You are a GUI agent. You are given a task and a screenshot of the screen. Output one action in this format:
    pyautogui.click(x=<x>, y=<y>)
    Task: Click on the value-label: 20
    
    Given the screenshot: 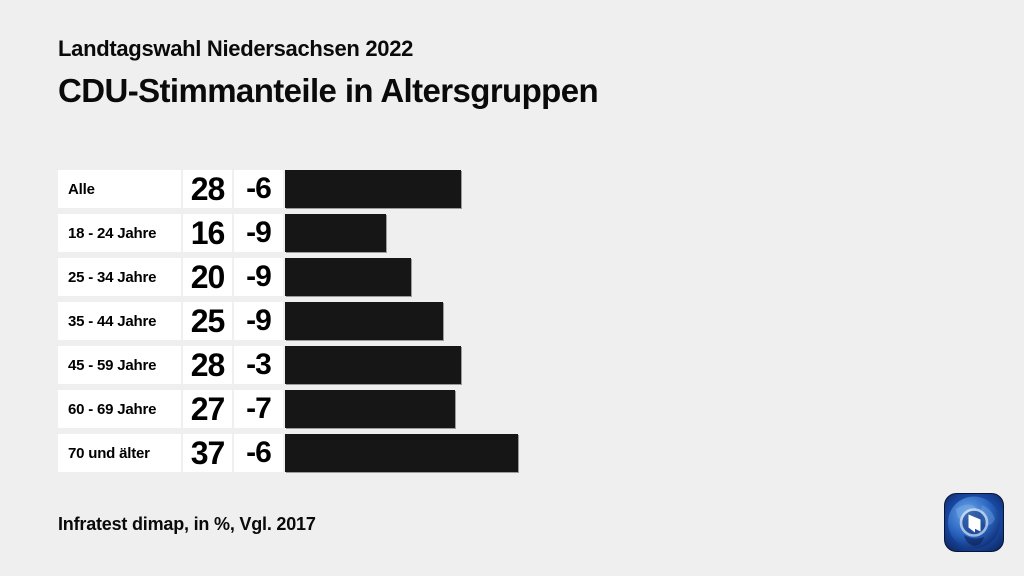 What is the action you would take?
    pyautogui.click(x=207, y=277)
    